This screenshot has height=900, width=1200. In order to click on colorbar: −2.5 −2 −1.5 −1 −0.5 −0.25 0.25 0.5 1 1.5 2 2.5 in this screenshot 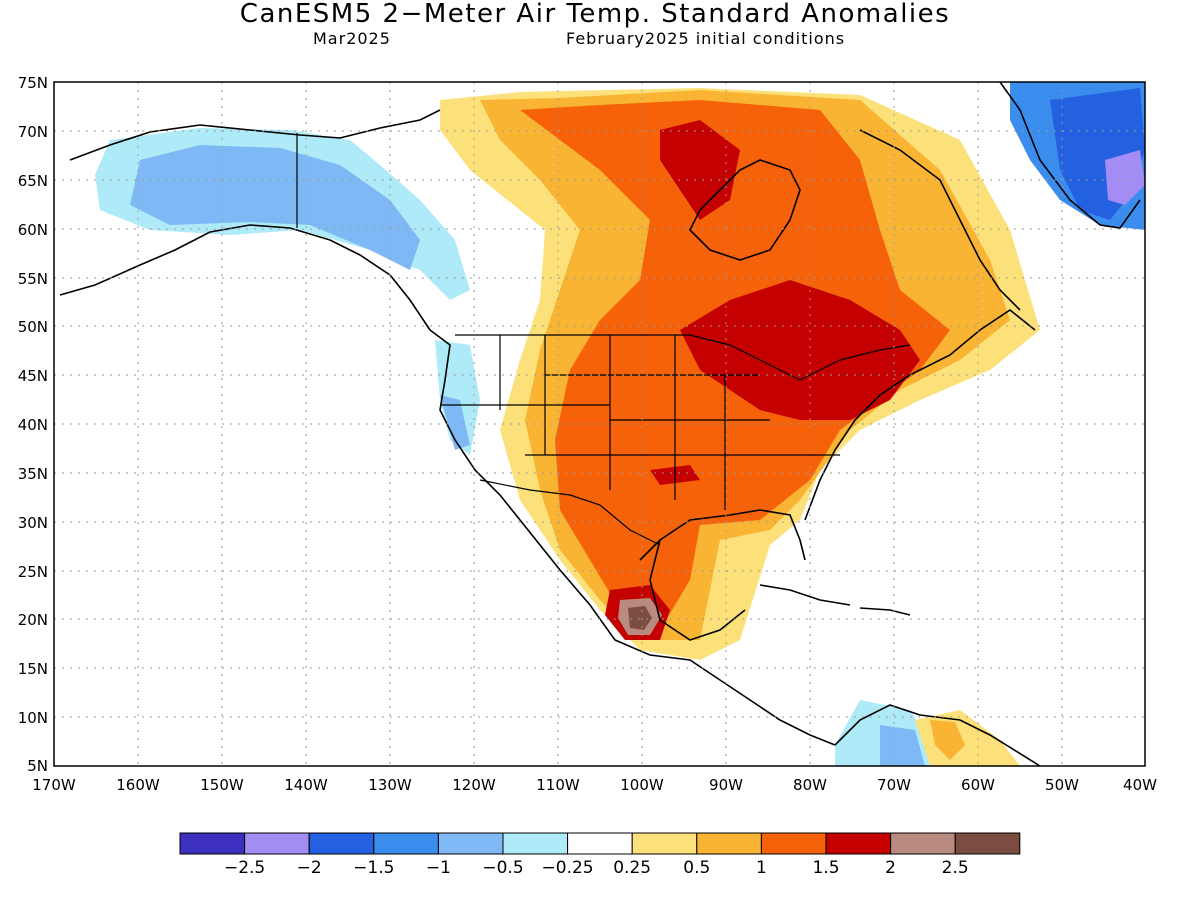, I will do `click(600, 855)`.